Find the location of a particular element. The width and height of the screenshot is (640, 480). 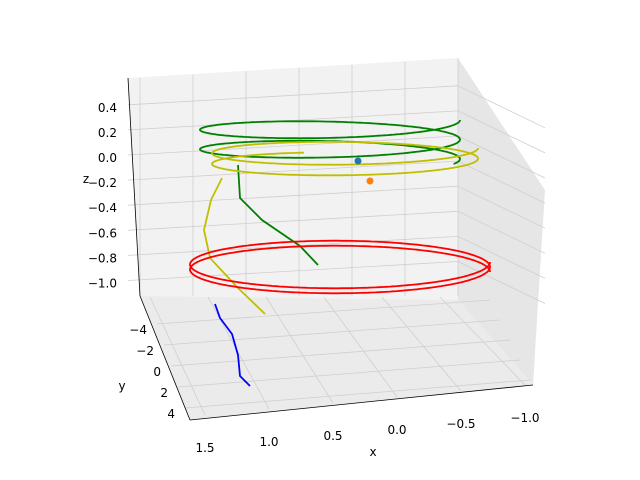

y-tick-label: 0 is located at coordinates (157, 372).